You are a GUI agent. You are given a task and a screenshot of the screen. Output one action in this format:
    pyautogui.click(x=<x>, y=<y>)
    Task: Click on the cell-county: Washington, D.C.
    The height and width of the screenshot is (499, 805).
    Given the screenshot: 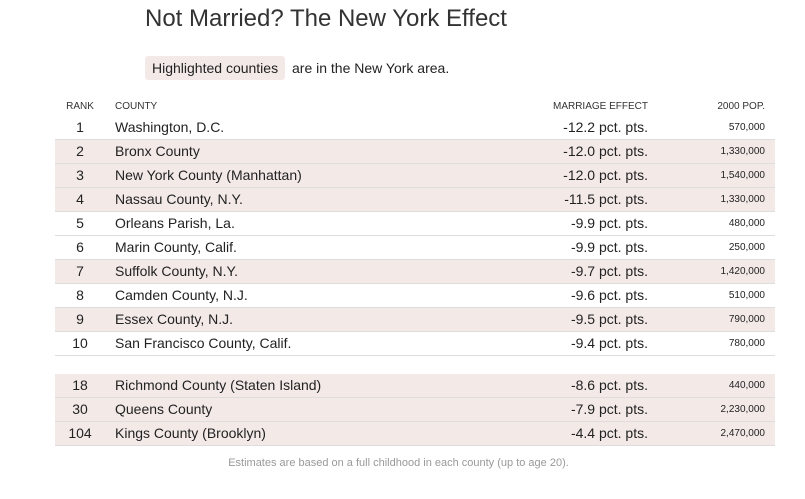 What is the action you would take?
    pyautogui.click(x=170, y=127)
    